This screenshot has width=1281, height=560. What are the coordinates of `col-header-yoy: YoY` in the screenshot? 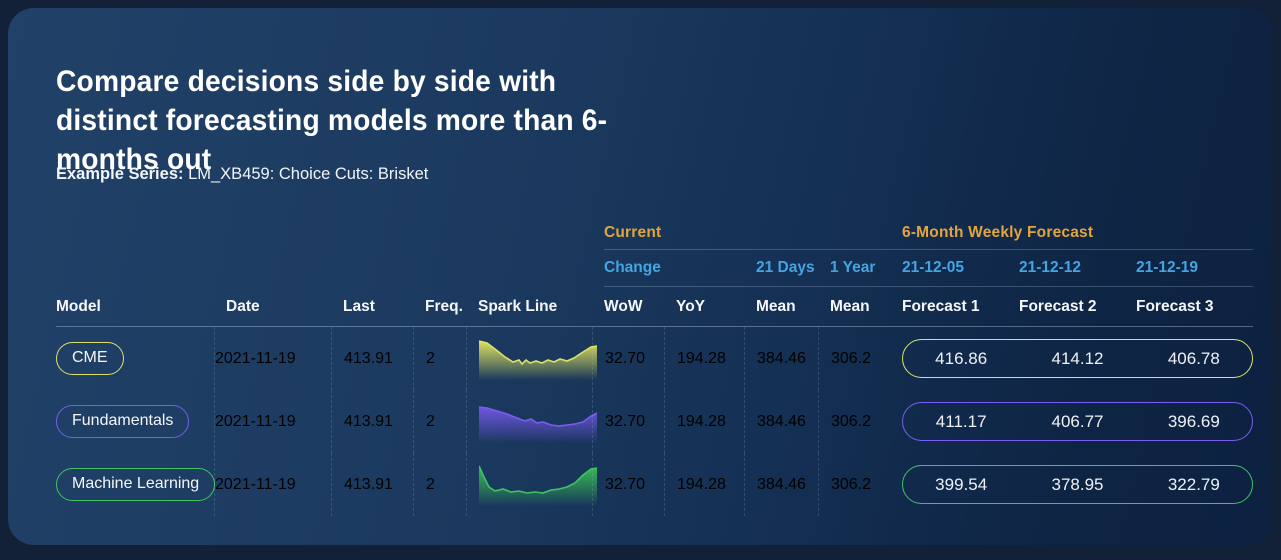 It's located at (716, 307).